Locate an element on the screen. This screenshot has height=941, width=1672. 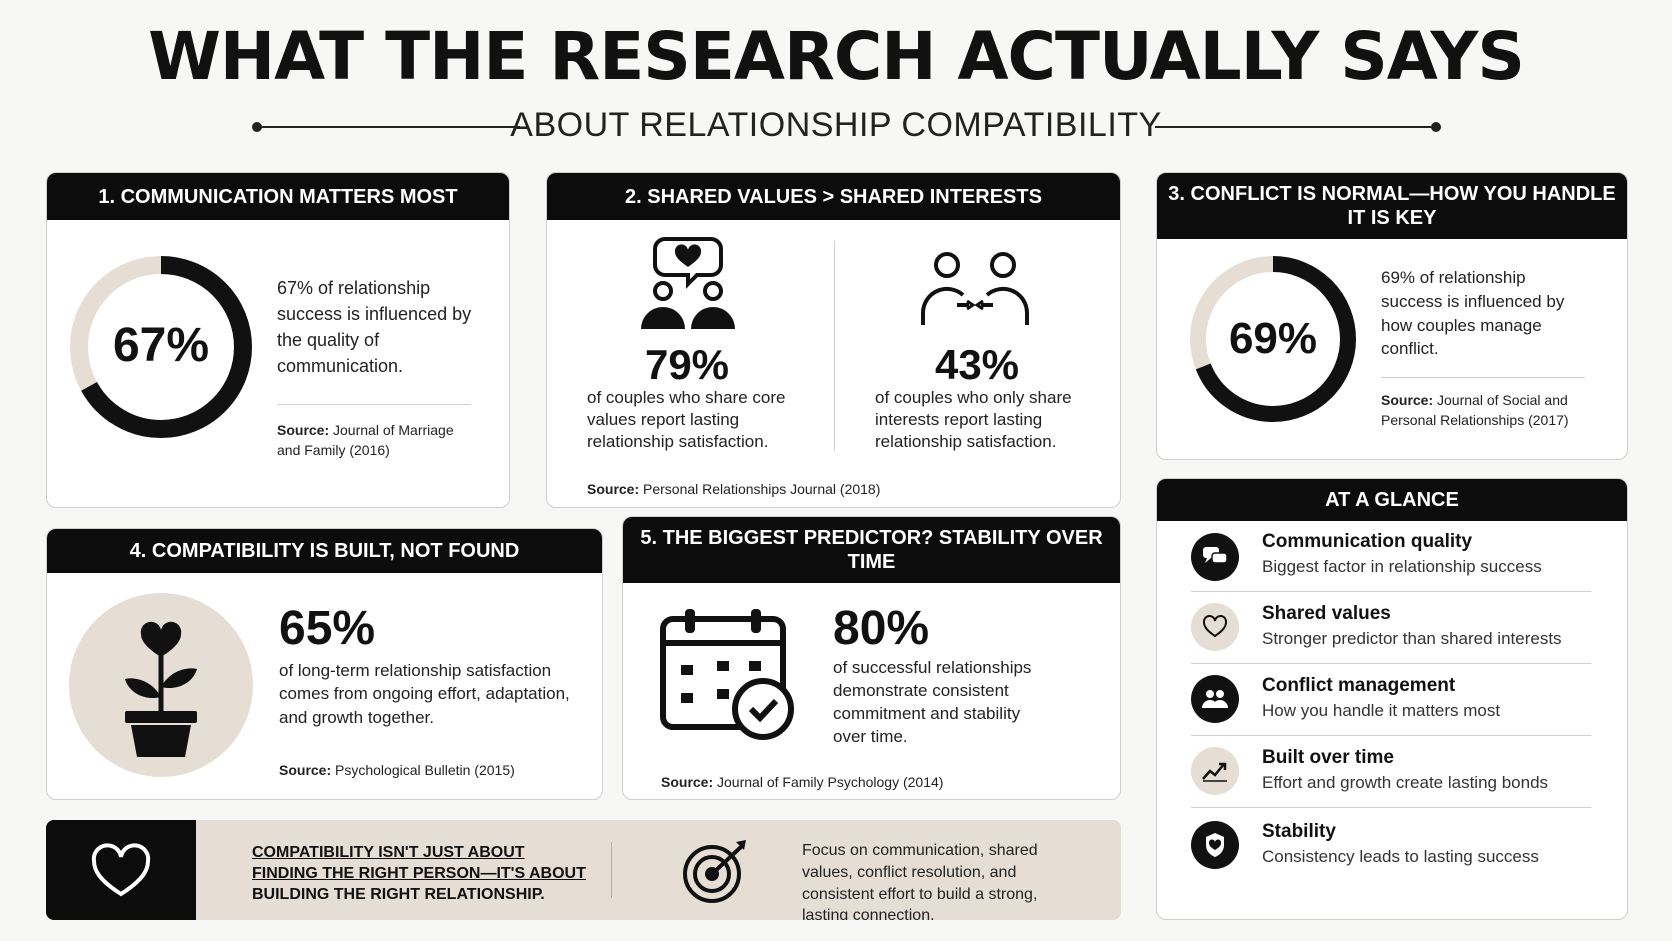
card-heading: 1. COMMUNICATION MATTERS MOST is located at coordinates (278, 196).